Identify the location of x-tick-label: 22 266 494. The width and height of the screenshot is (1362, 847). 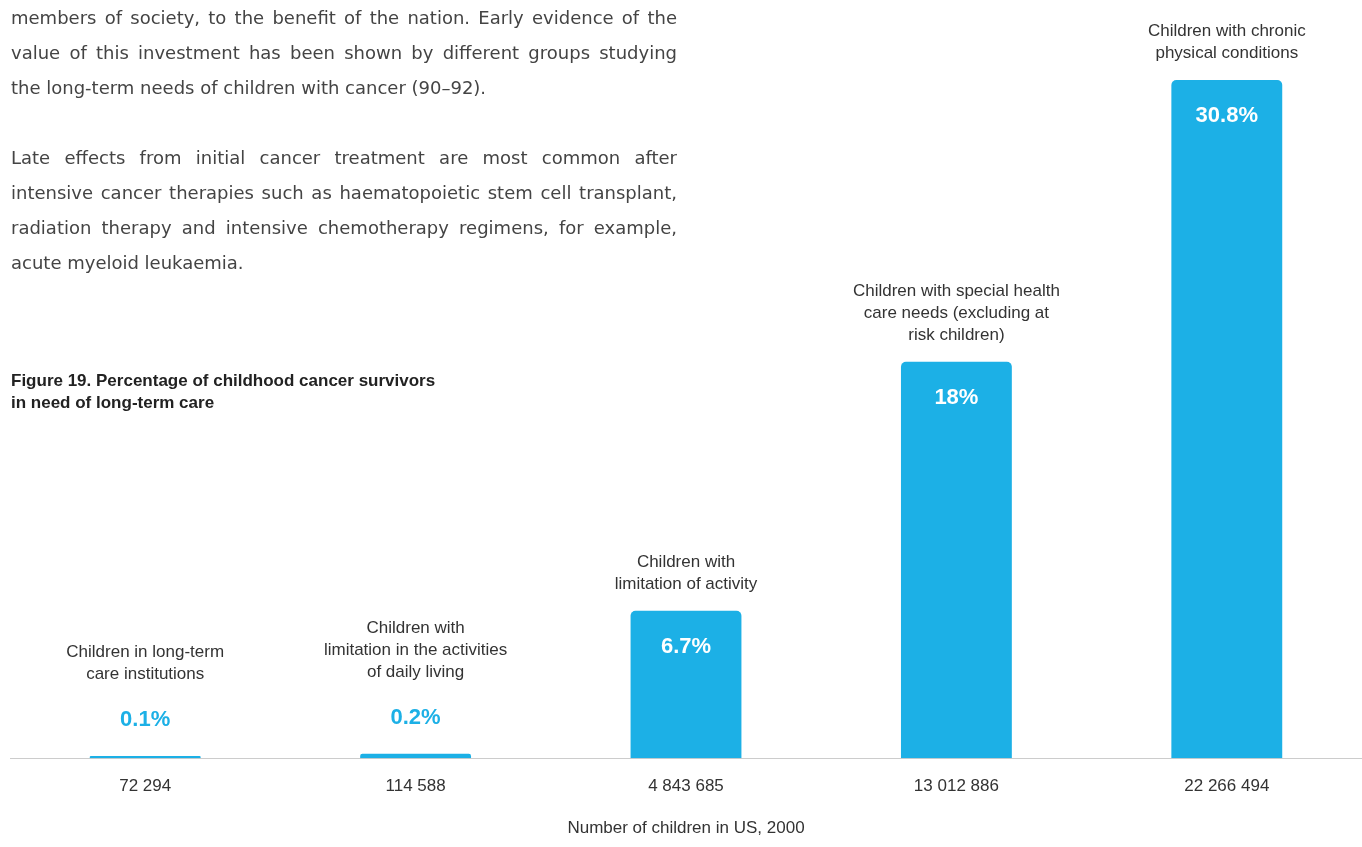
(1227, 786).